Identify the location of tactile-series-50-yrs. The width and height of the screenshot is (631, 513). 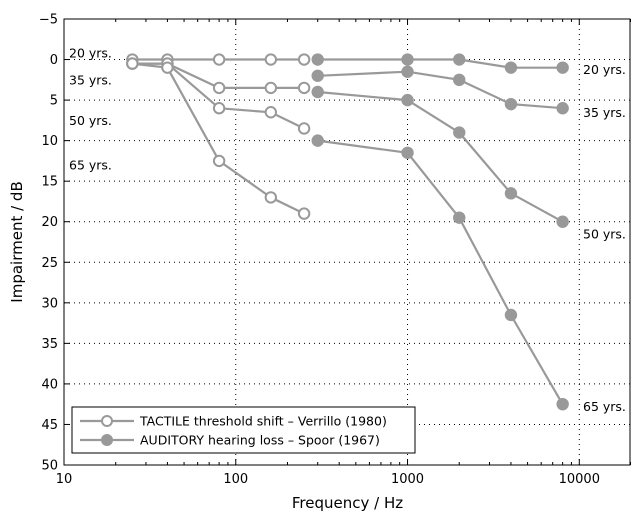
(218, 96).